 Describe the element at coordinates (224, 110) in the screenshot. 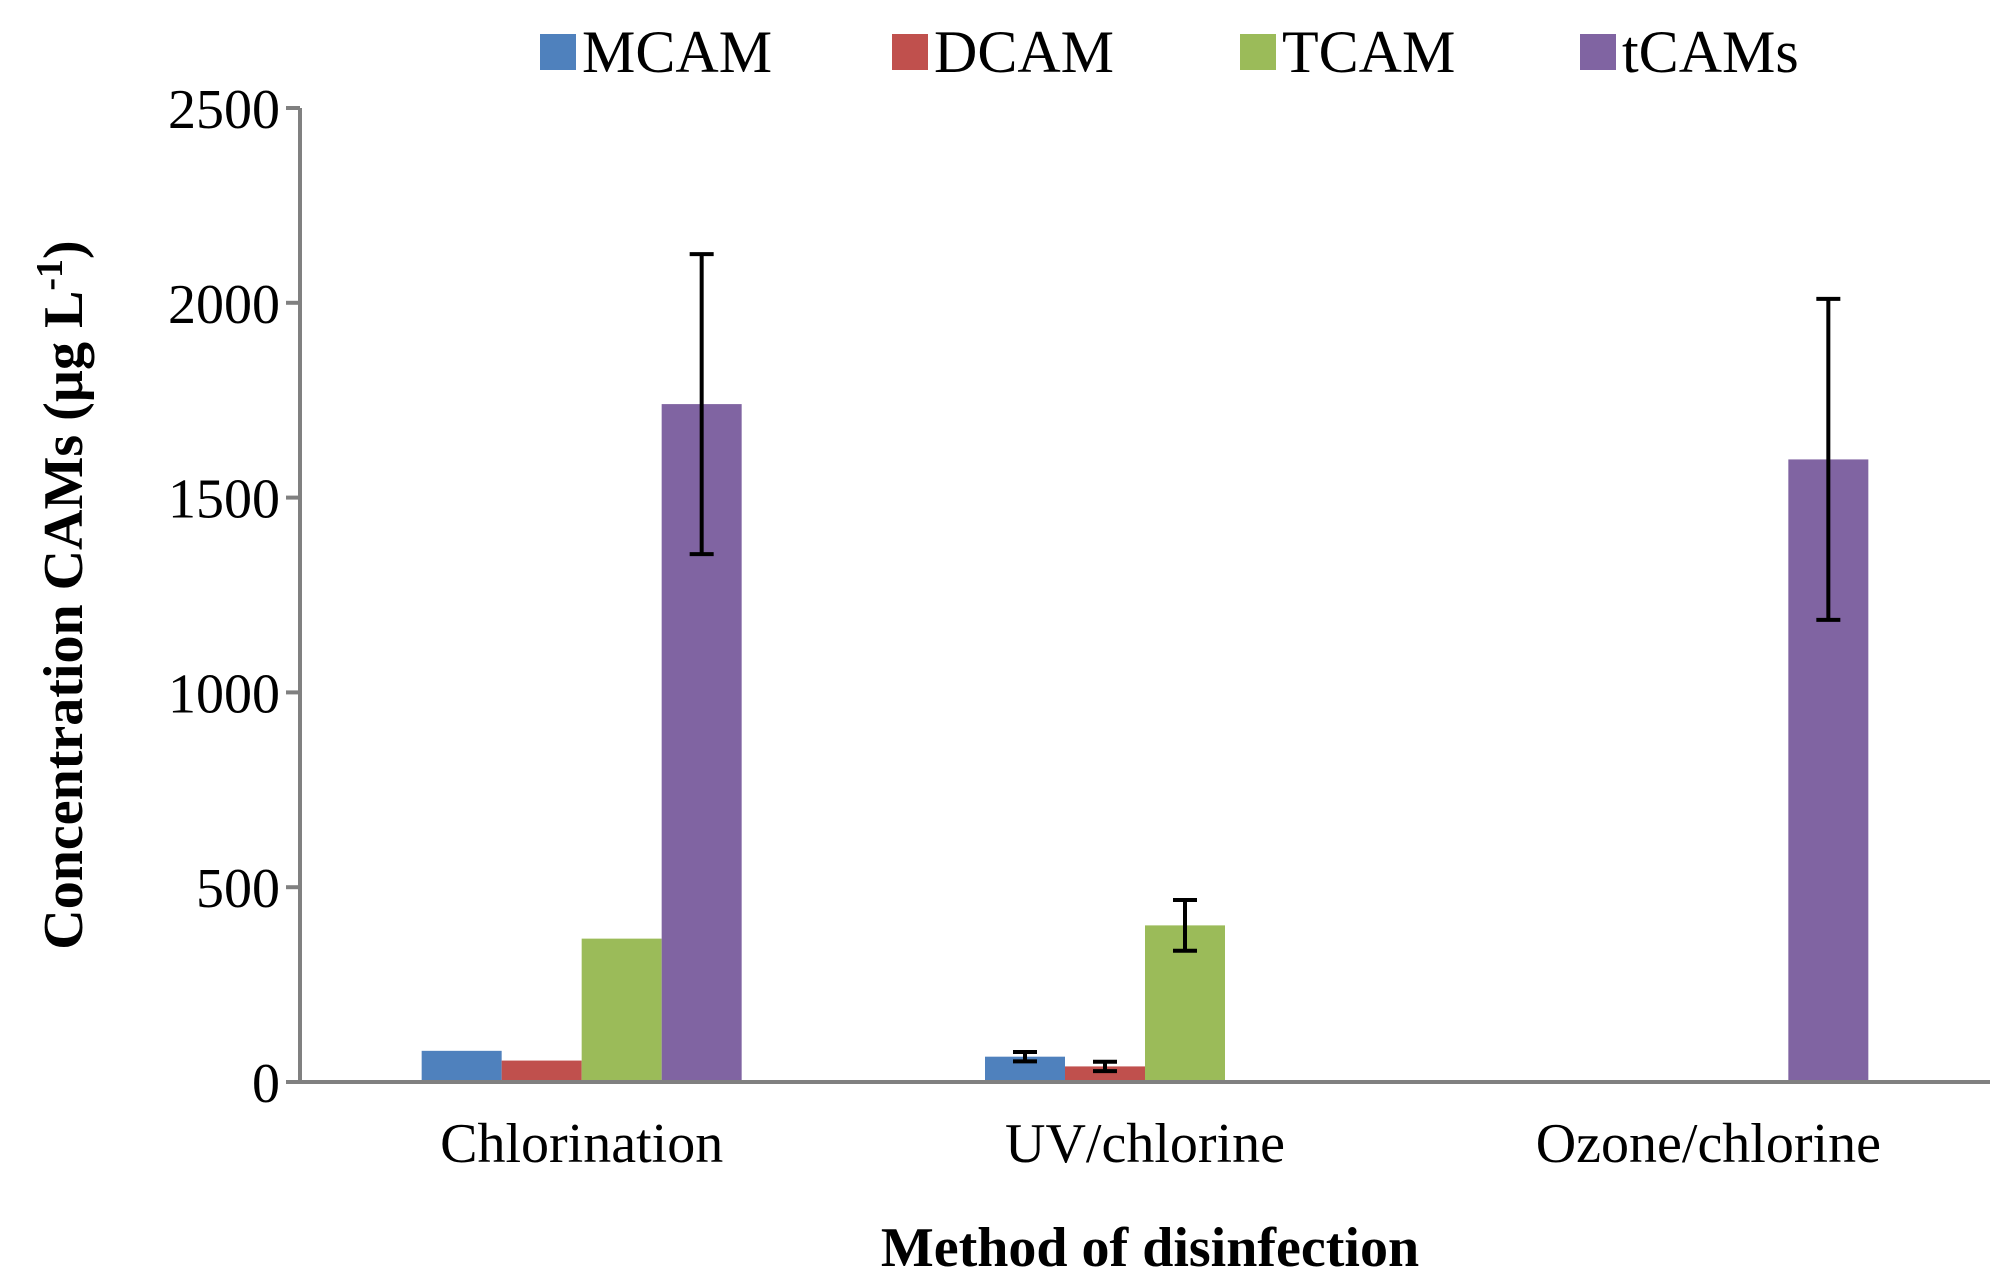

I see `y-tick-label-2500: 2500` at that location.